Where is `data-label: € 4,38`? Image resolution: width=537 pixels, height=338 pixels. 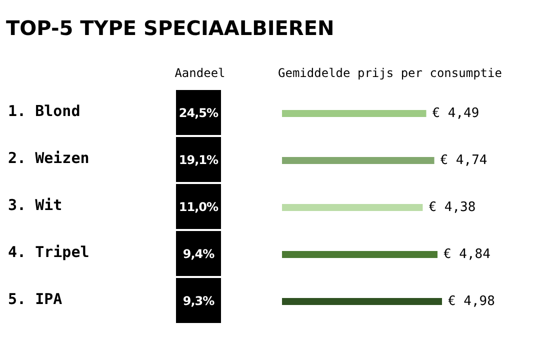
data-label: € 4,38 is located at coordinates (452, 207).